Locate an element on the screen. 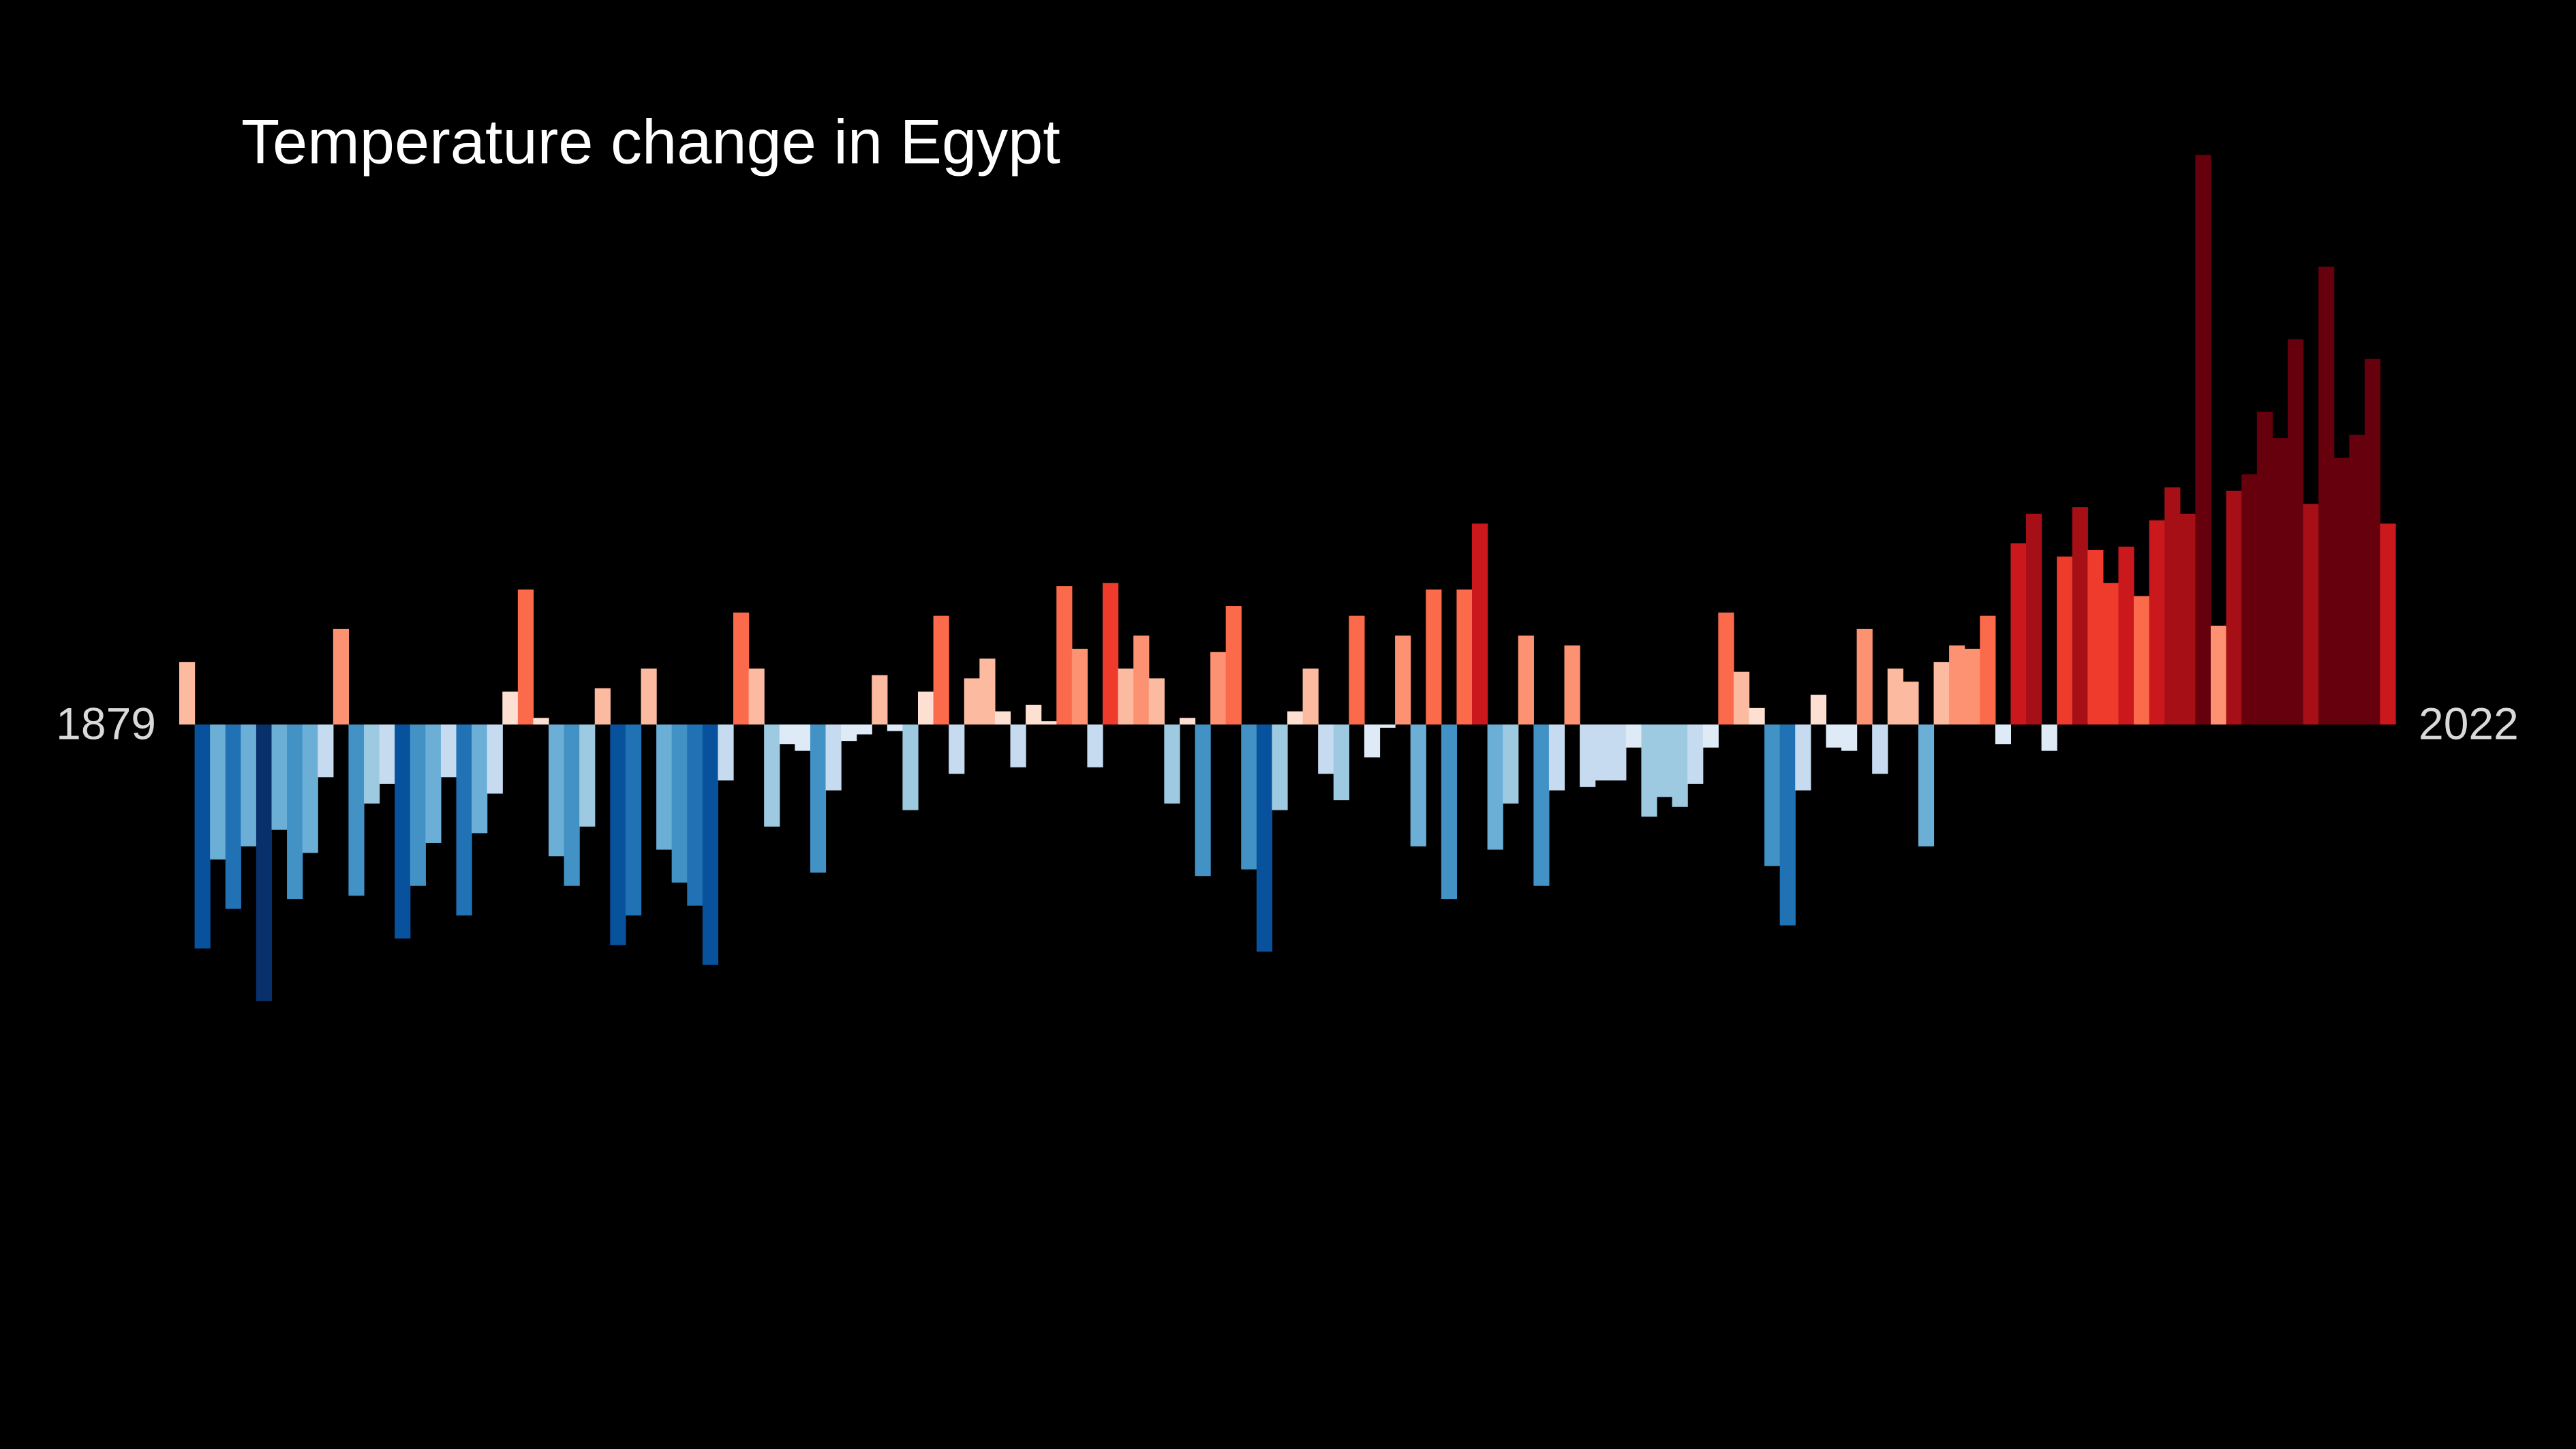 The height and width of the screenshot is (1449, 2576). chart-title: Temperature change in Egypt is located at coordinates (650, 142).